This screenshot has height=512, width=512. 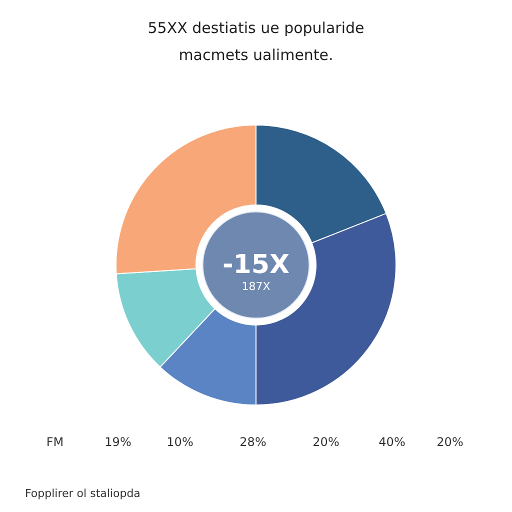 What do you see at coordinates (256, 28) in the screenshot?
I see `chart-title: 55XX destiatis ue popularide` at bounding box center [256, 28].